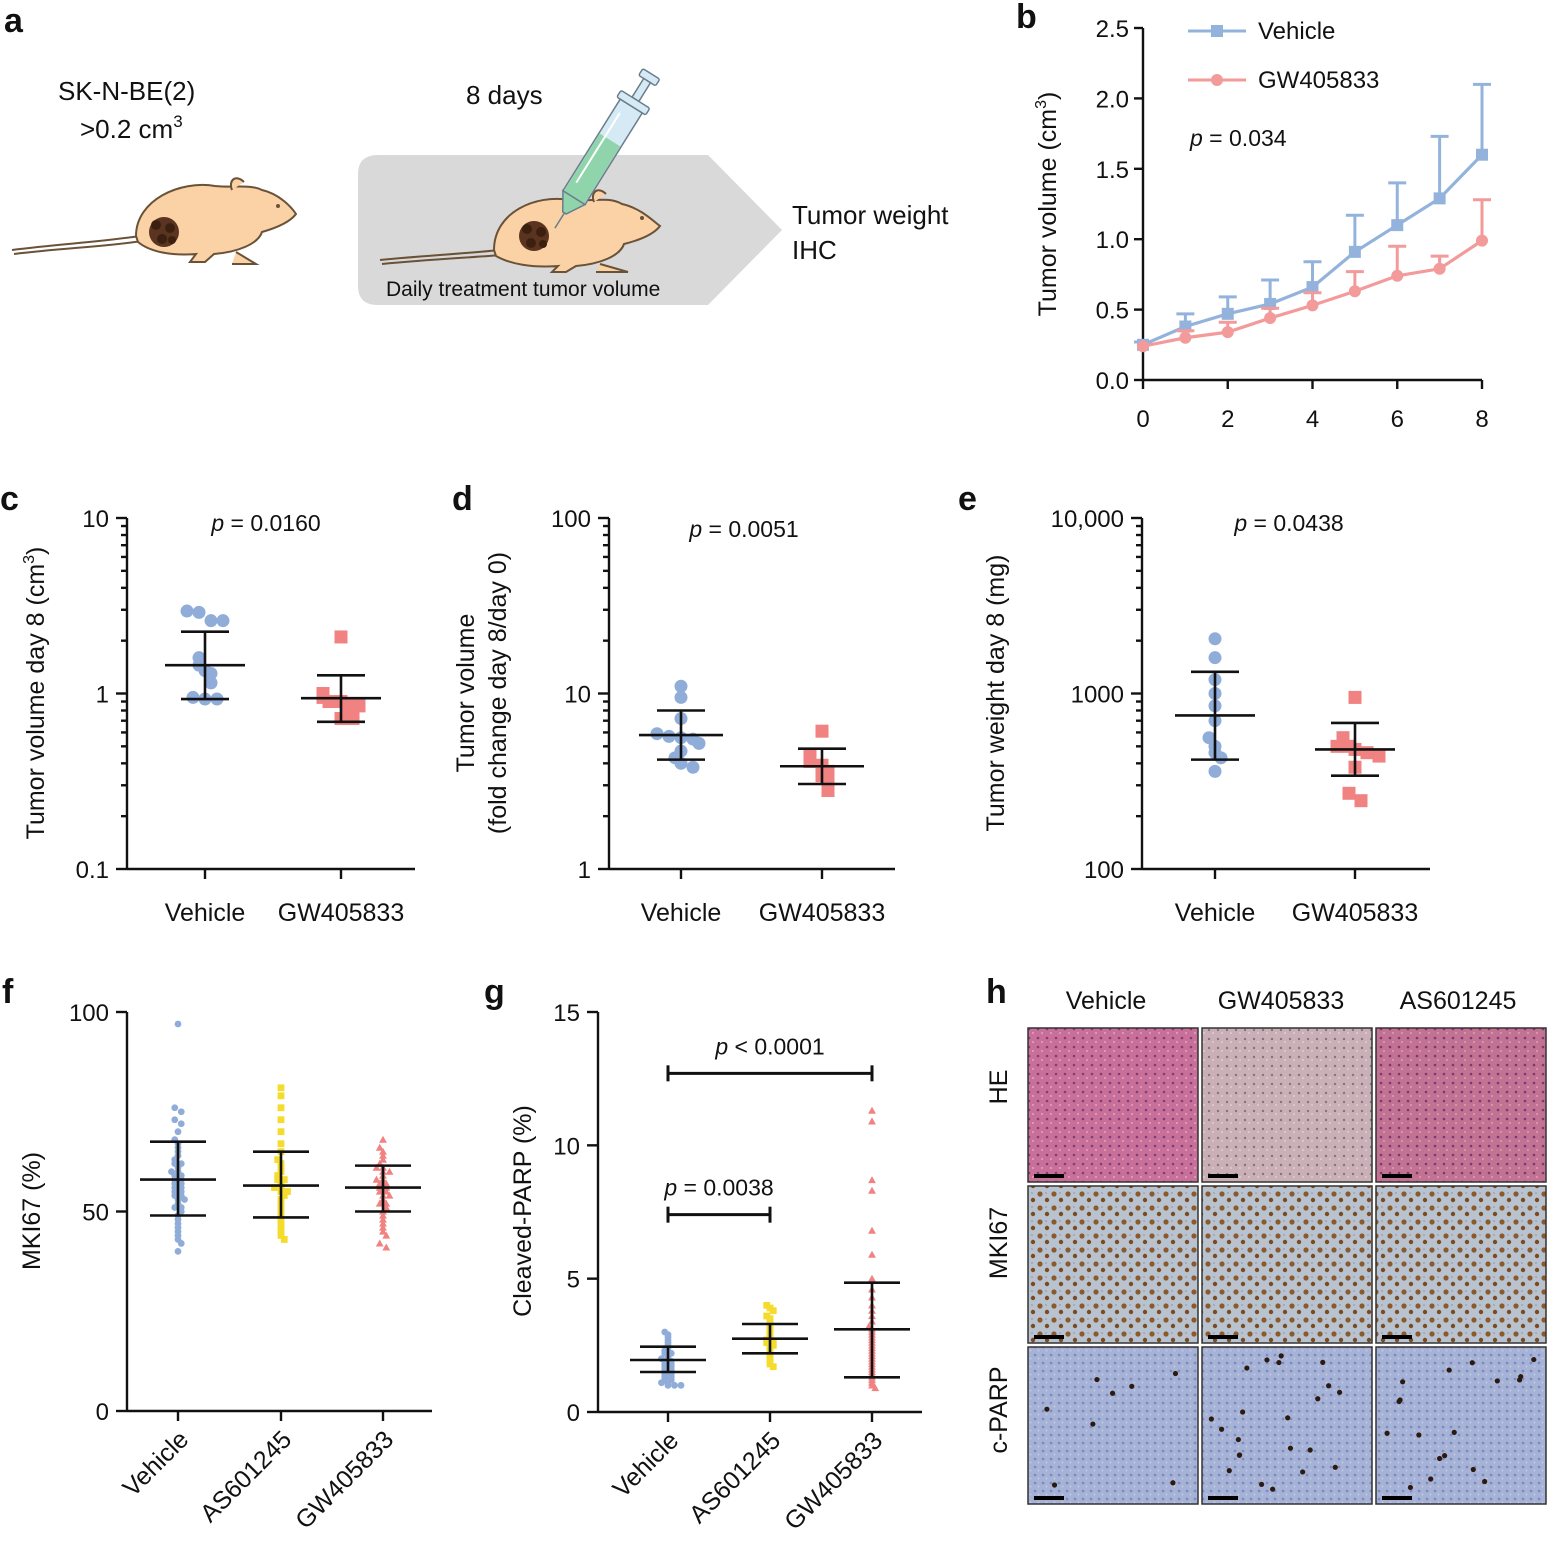 The height and width of the screenshot is (1554, 1548). I want to click on significance-bracket: p = 0.0038, so click(718, 1199).